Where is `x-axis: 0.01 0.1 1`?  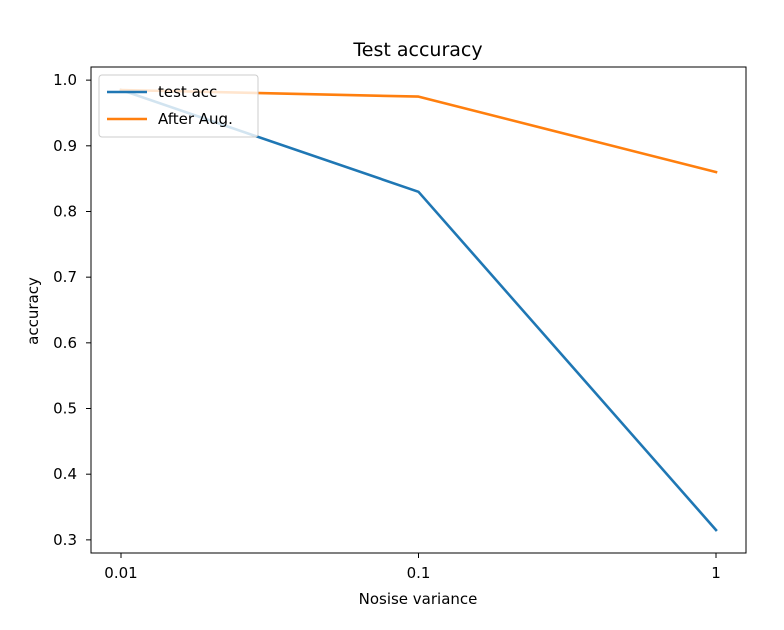
x-axis: 0.01 0.1 1 is located at coordinates (412, 567).